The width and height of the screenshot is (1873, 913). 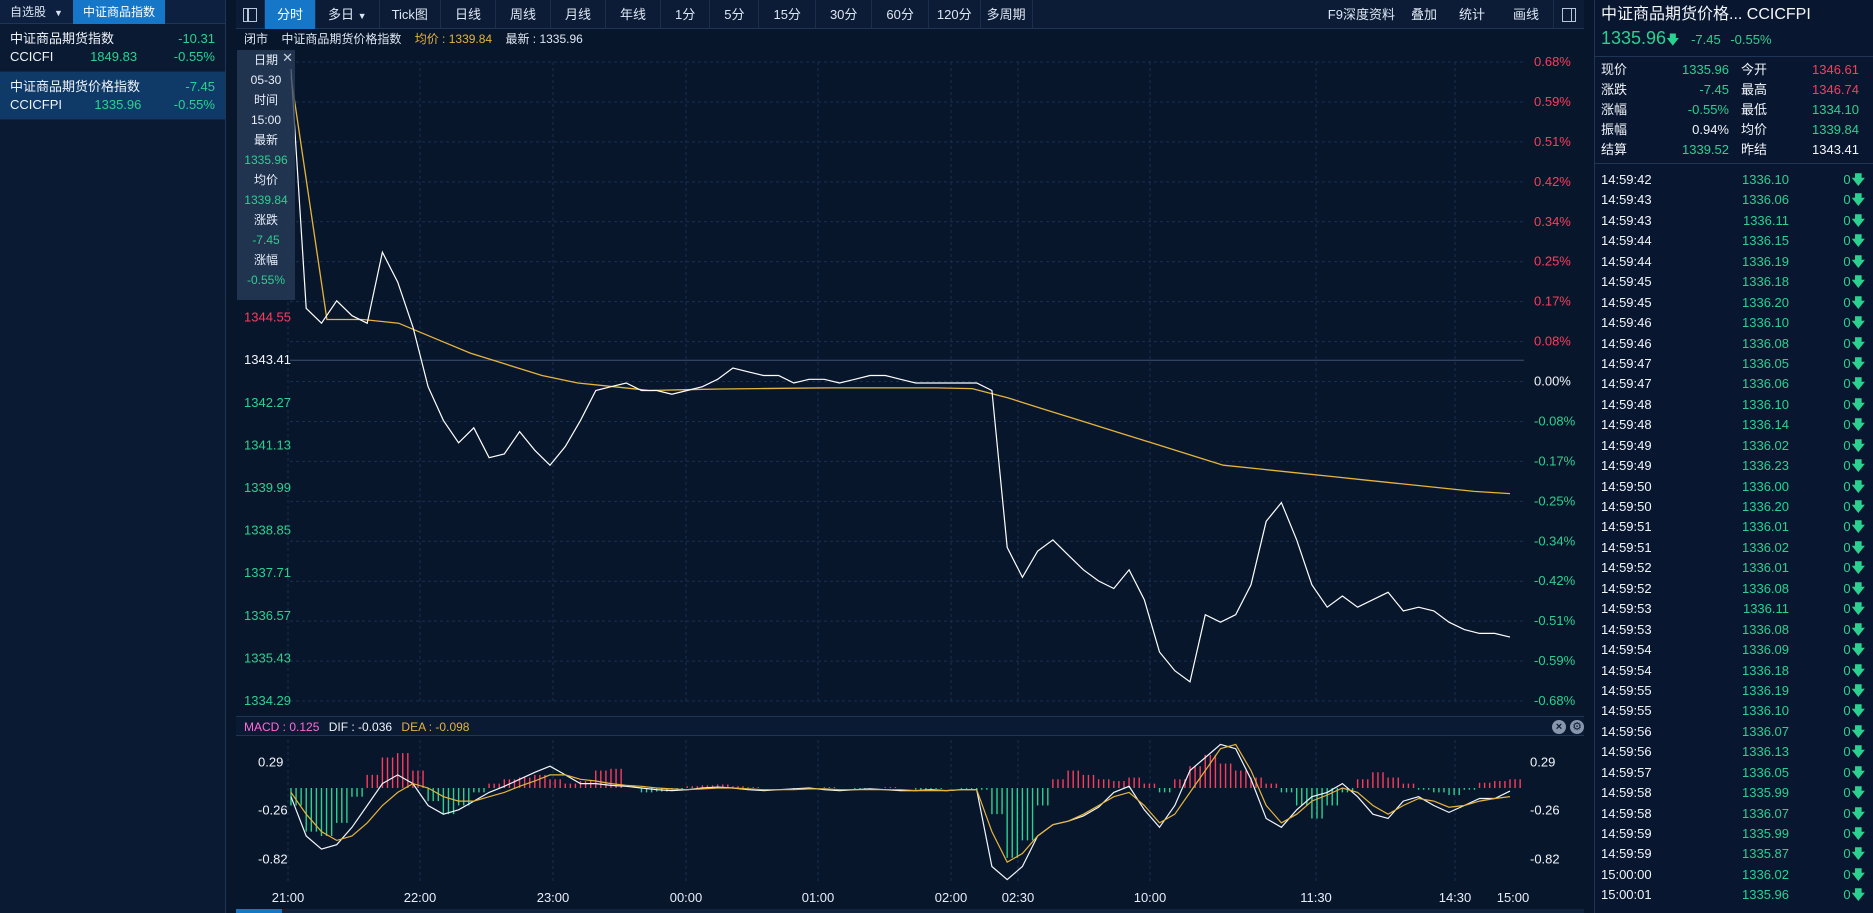 I want to click on y-tick-right: -0.34%, so click(x=1555, y=540).